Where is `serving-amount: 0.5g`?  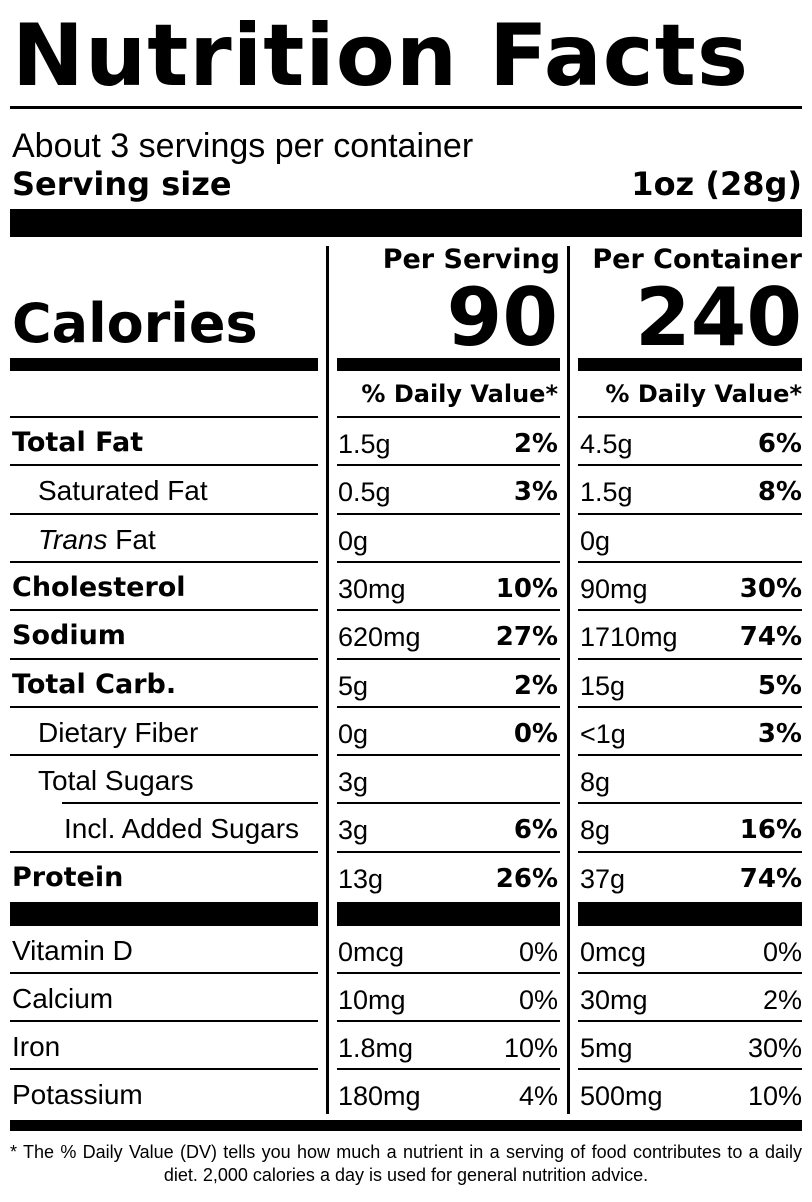
serving-amount: 0.5g is located at coordinates (364, 492).